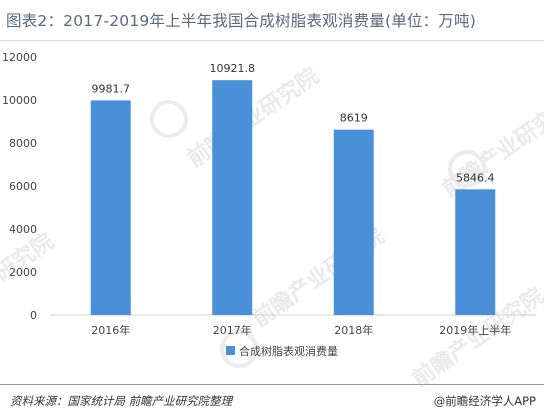  I want to click on y-tick-label: 4000, so click(23, 229).